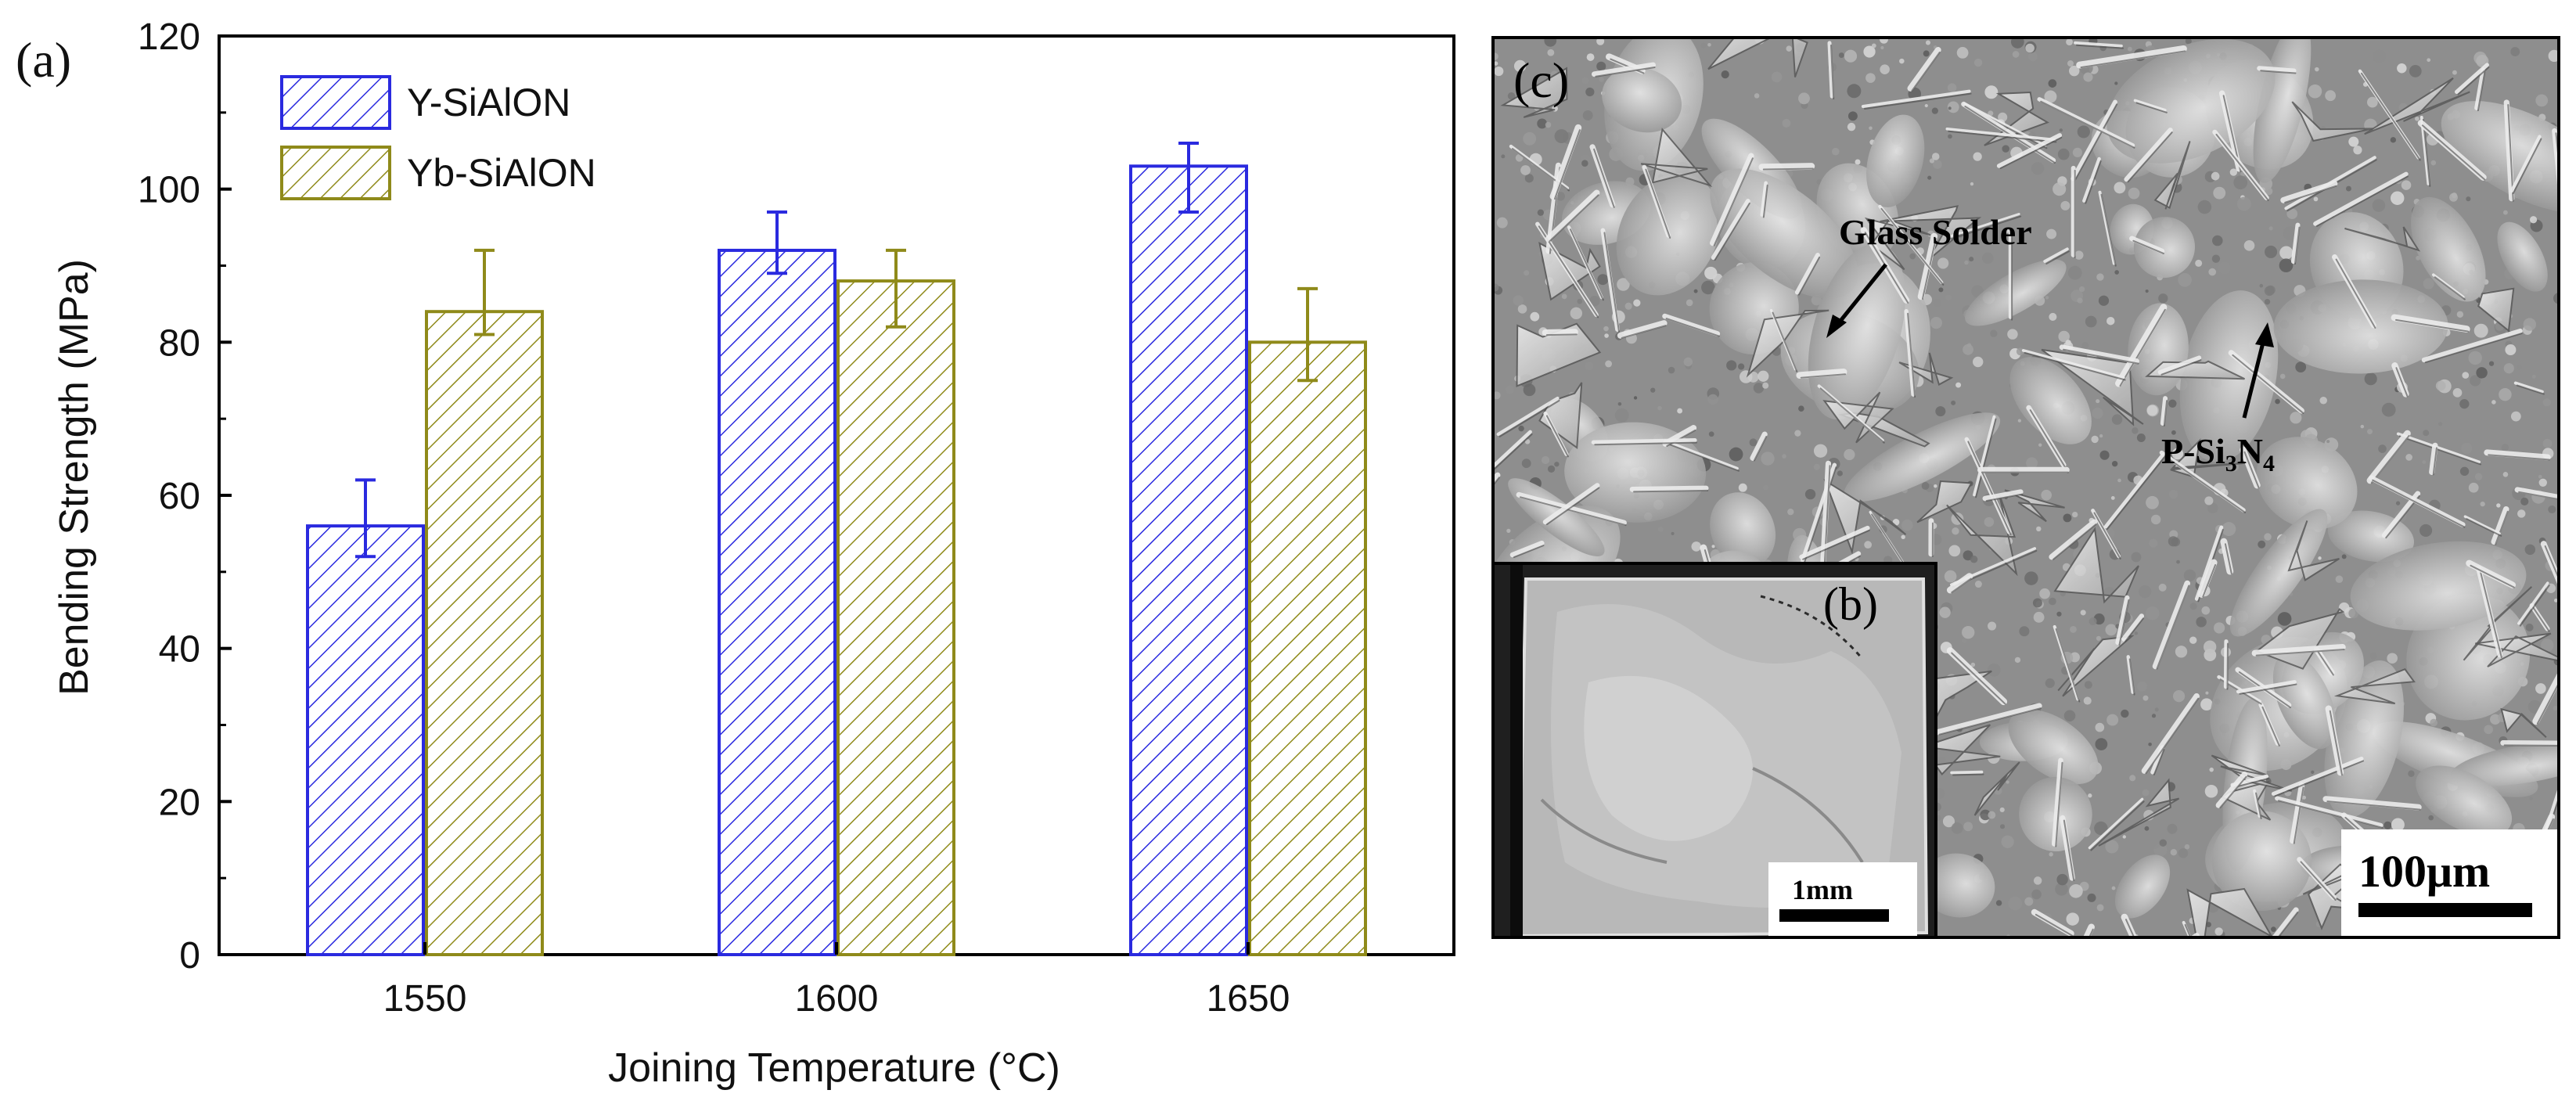 The image size is (2576, 1108). What do you see at coordinates (179, 343) in the screenshot?
I see `y-tick-label: 80` at bounding box center [179, 343].